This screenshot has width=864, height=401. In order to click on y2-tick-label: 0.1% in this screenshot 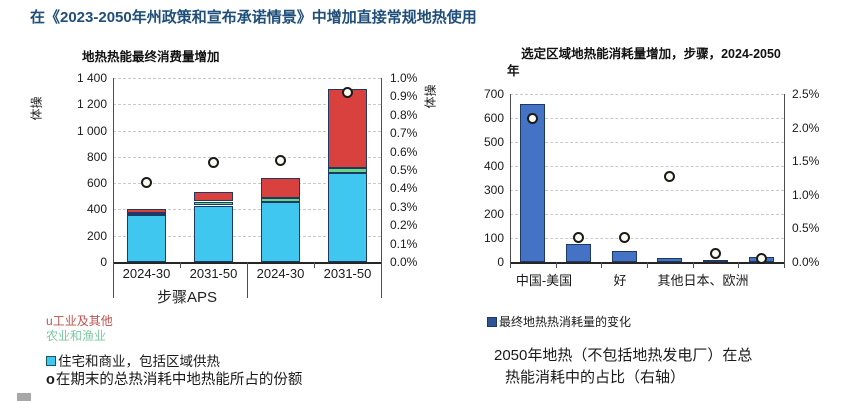, I will do `click(404, 243)`.